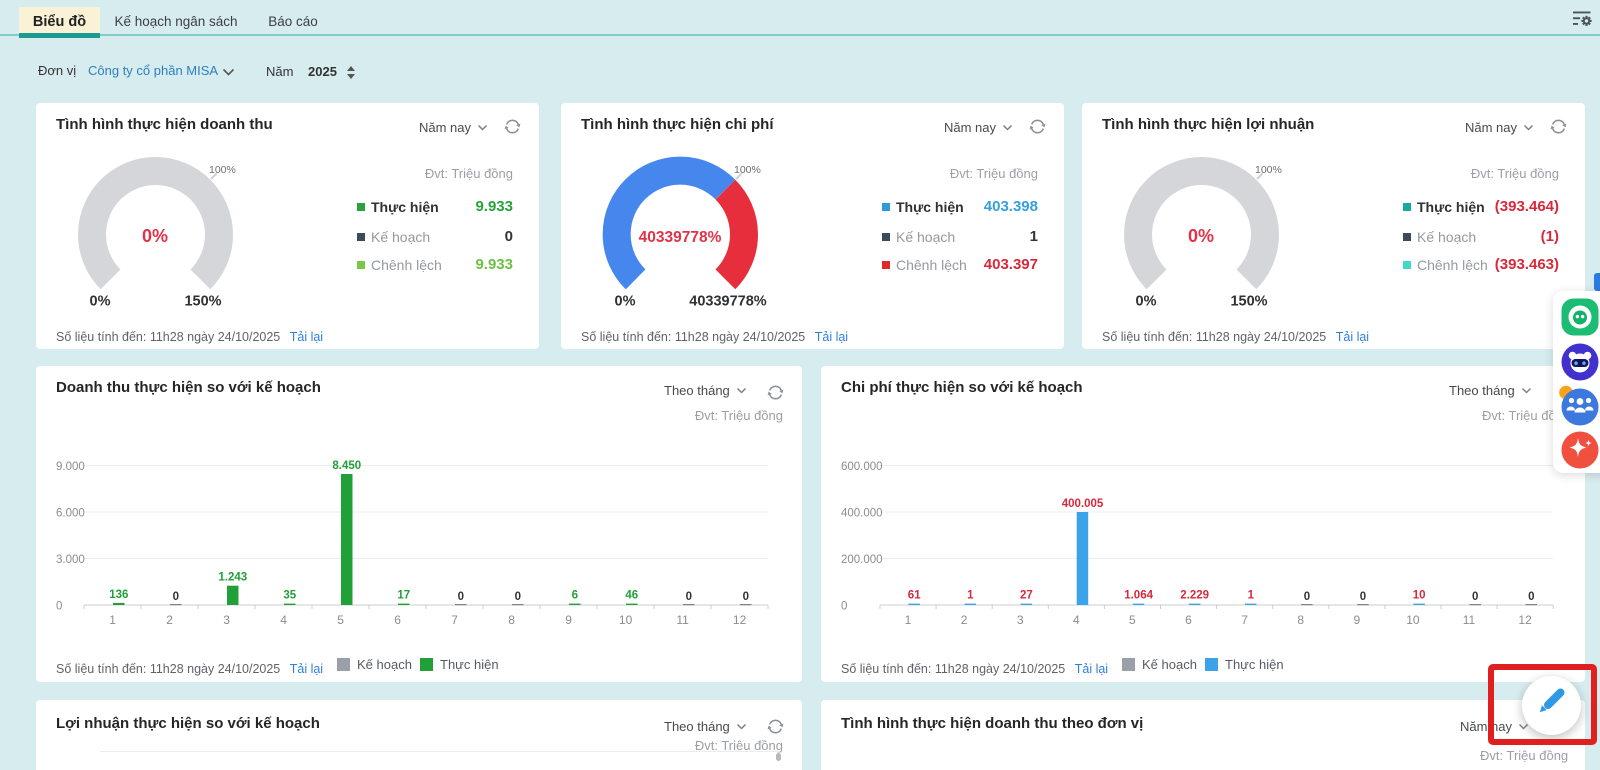  Describe the element at coordinates (289, 596) in the screenshot. I see `svg-text: 35` at that location.